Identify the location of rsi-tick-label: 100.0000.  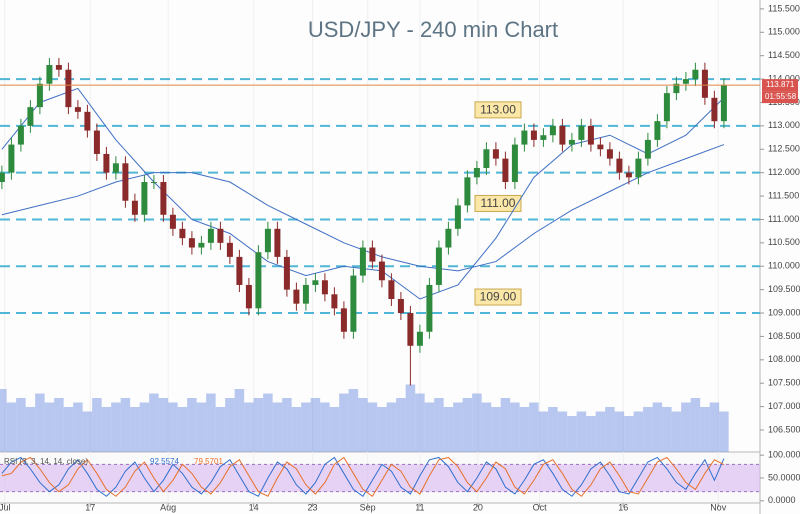
(784, 455).